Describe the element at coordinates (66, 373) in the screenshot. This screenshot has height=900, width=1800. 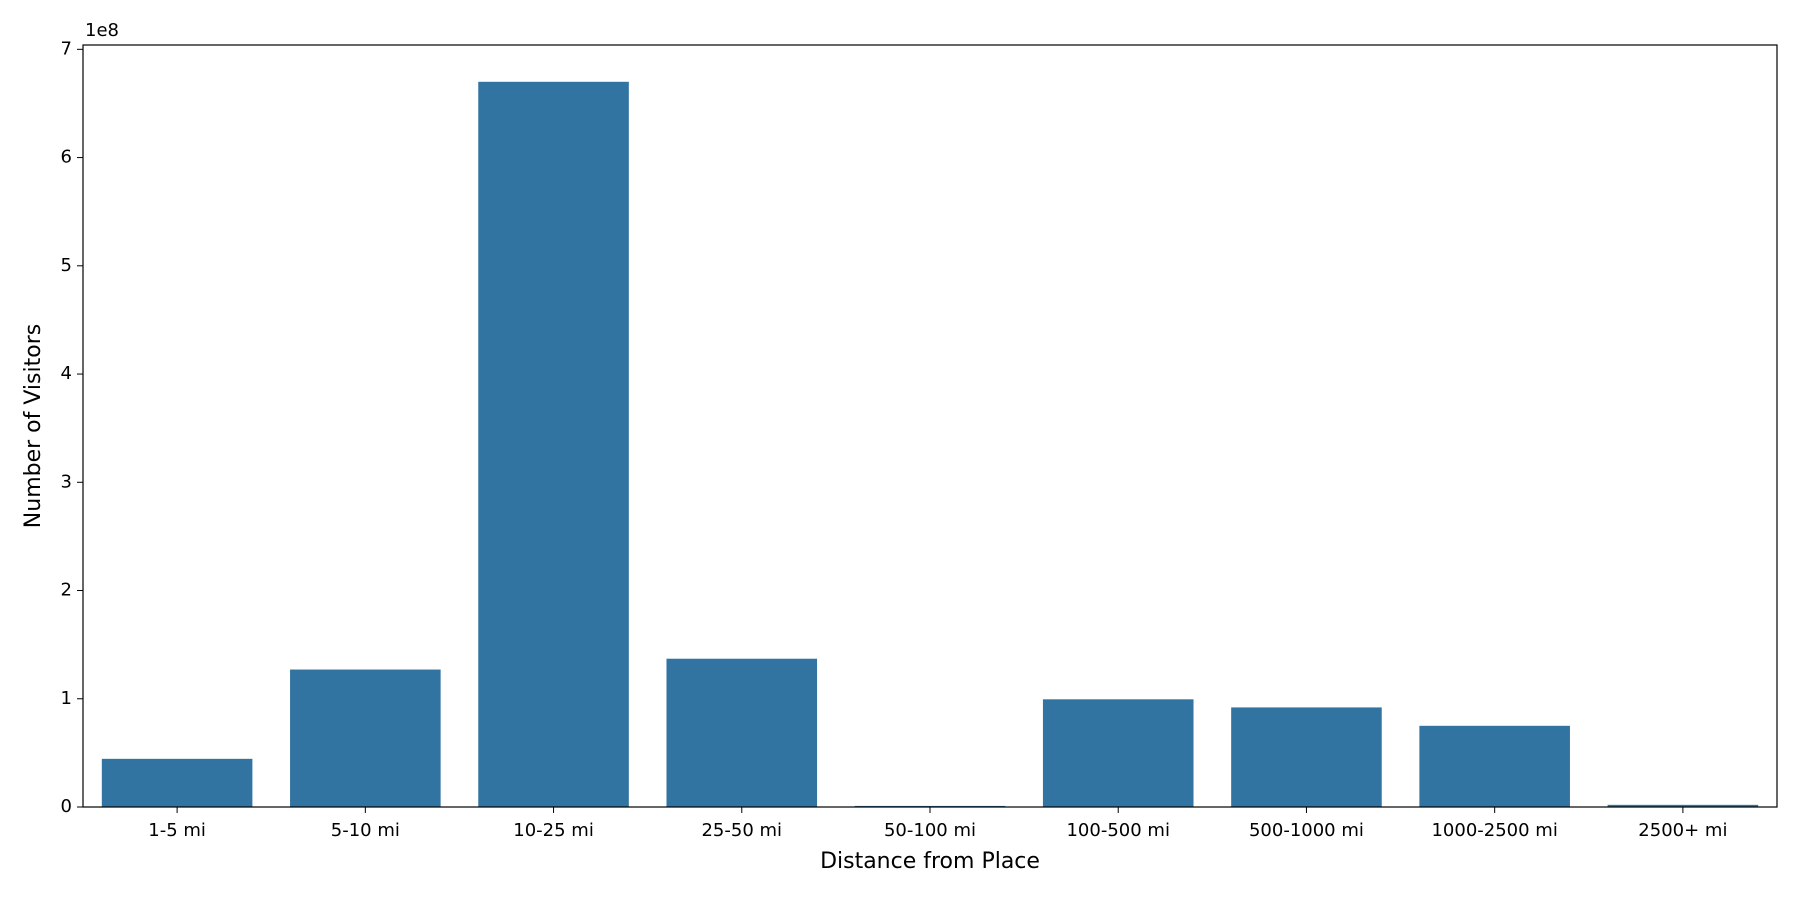
I see `y-tick-label: 4` at that location.